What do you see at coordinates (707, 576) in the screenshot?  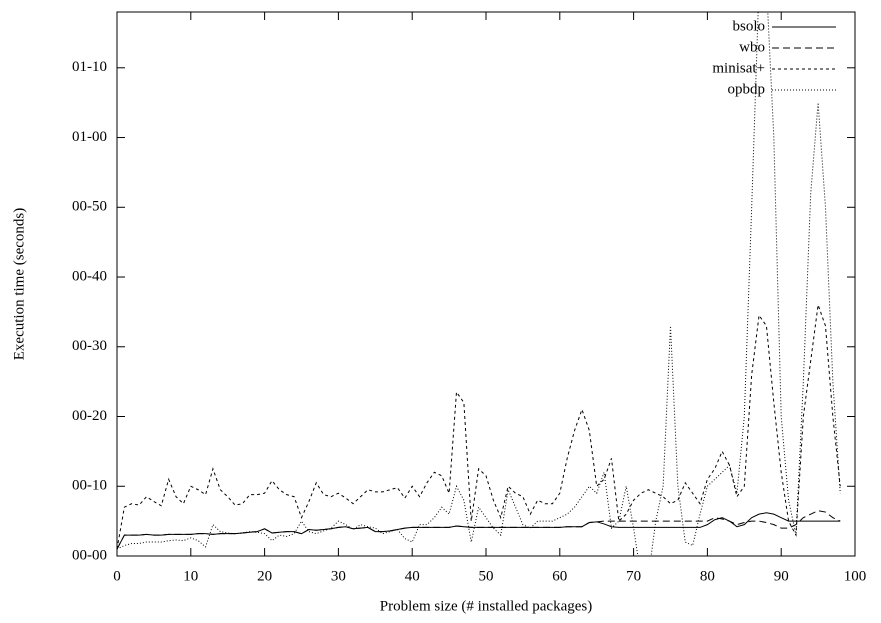 I see `x-tick-label: 80` at bounding box center [707, 576].